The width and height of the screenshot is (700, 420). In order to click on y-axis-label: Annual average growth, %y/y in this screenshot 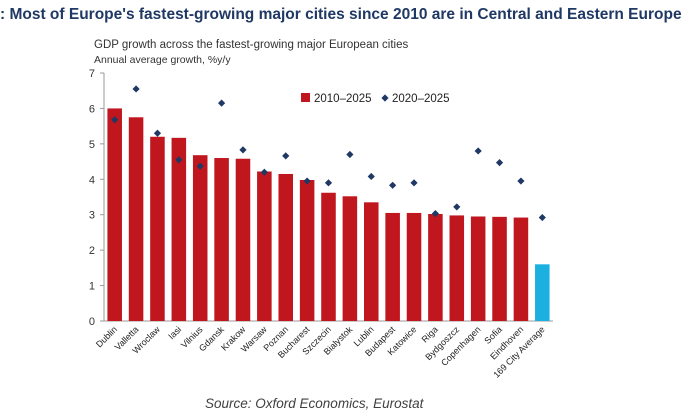, I will do `click(162, 60)`.